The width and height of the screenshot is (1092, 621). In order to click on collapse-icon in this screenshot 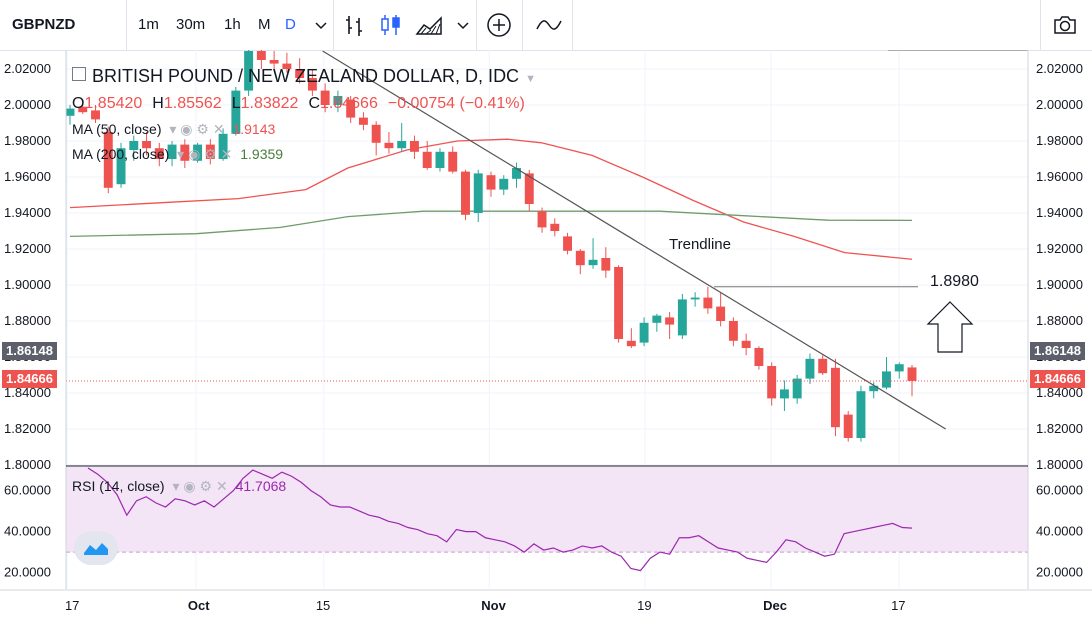, I will do `click(79, 74)`.